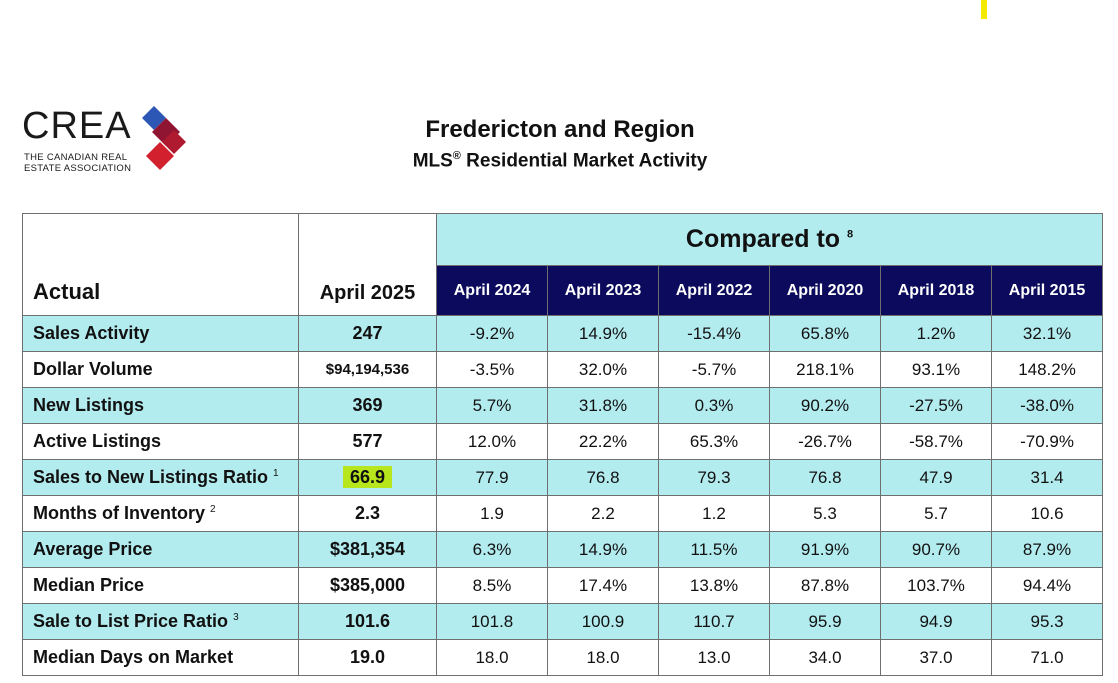  I want to click on row-label: New Listings, so click(160, 405).